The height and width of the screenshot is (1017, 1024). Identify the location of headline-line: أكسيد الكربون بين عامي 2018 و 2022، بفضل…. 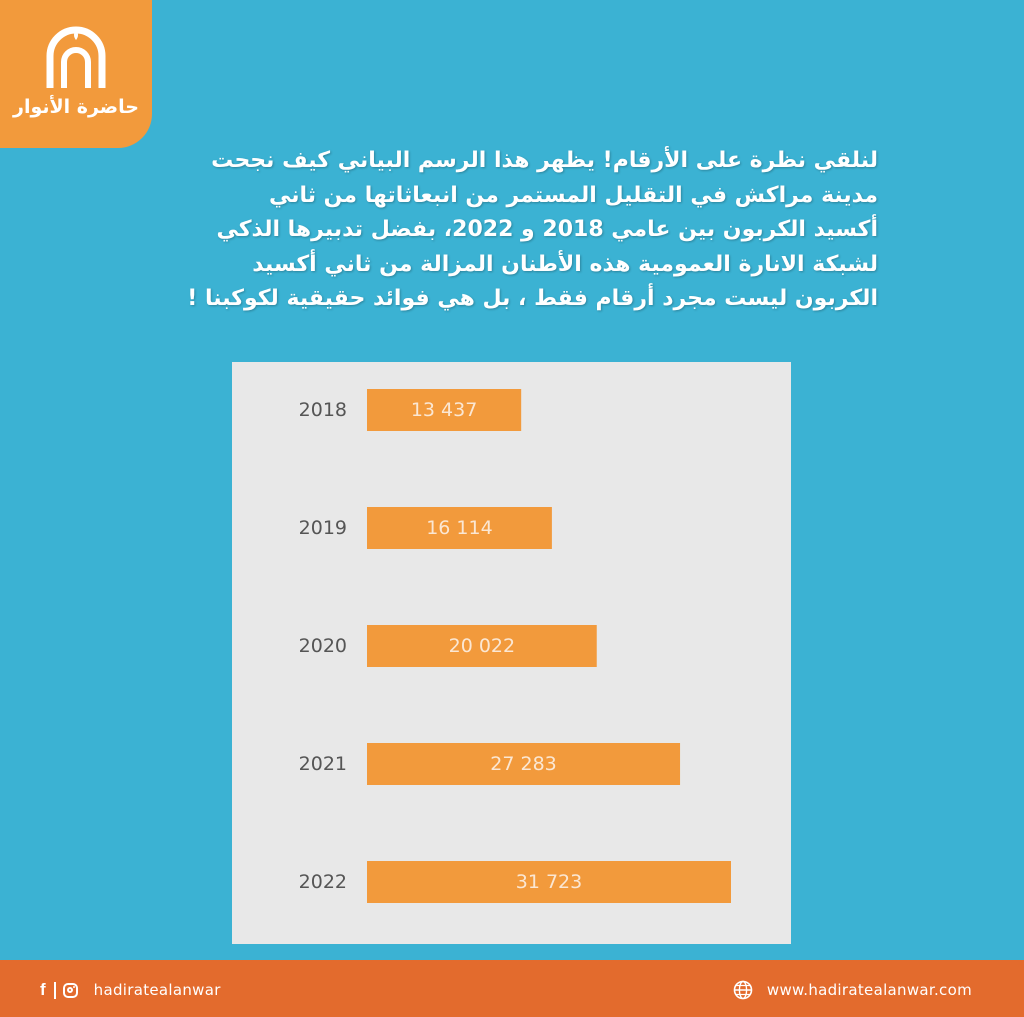
(547, 229).